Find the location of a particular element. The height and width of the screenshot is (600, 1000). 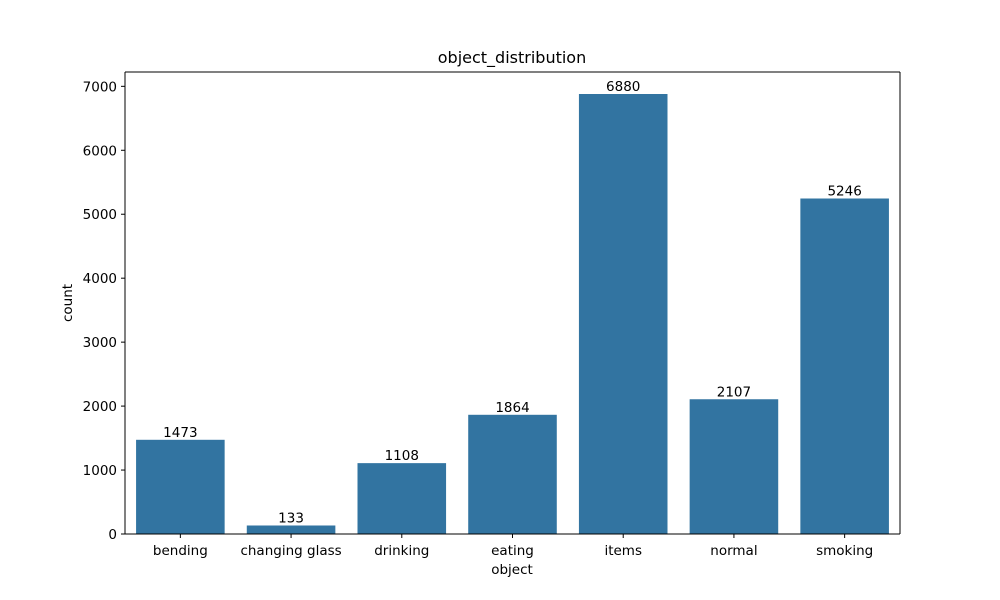

data-label: 5246 is located at coordinates (844, 192).